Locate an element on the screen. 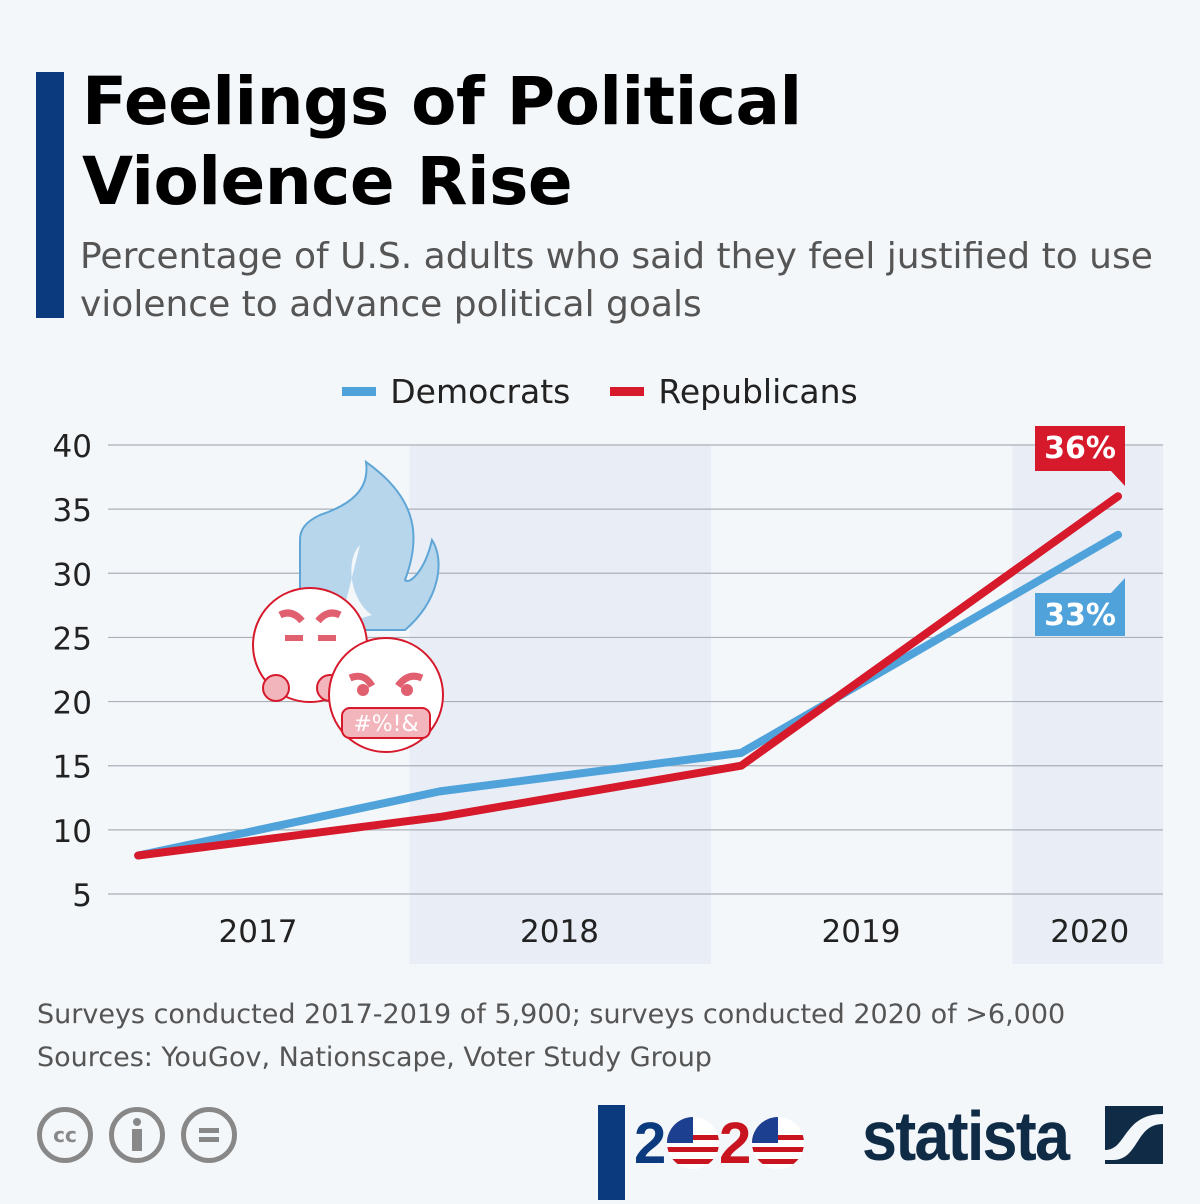 This screenshot has width=1200, height=1204. end-label-democrats: 33% is located at coordinates (1080, 615).